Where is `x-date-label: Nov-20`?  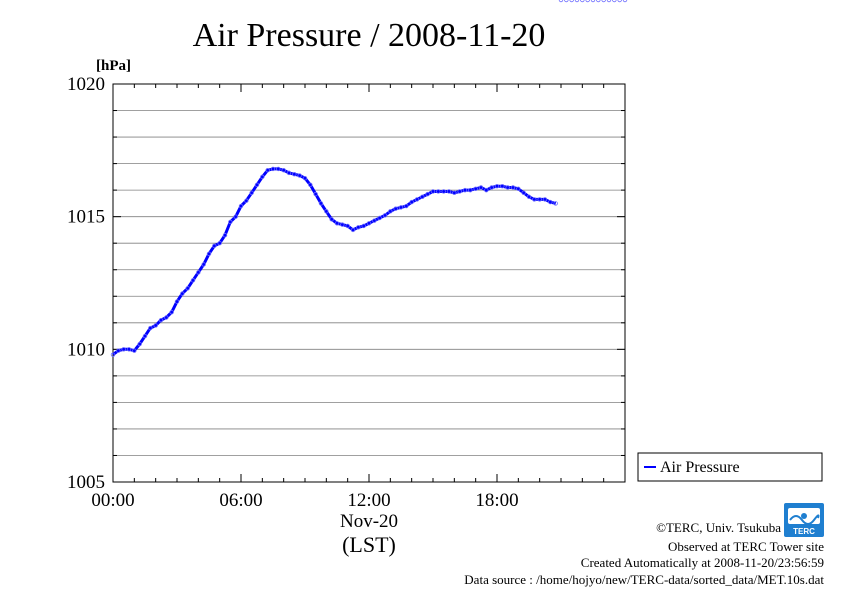
x-date-label: Nov-20 is located at coordinates (369, 521).